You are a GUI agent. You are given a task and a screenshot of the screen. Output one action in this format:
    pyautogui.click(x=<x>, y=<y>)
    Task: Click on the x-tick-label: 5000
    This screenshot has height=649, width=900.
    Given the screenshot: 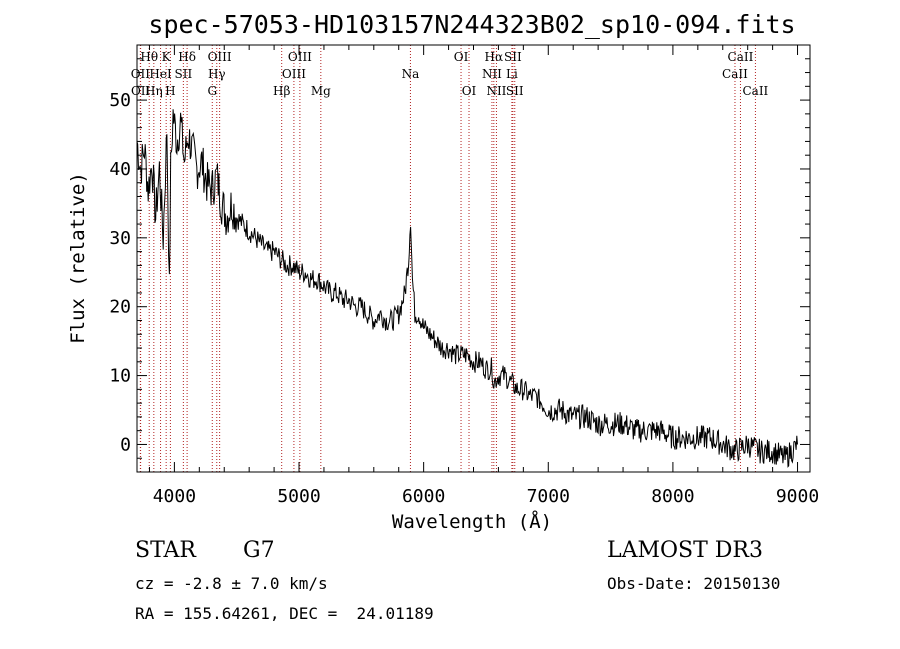 What is the action you would take?
    pyautogui.click(x=298, y=496)
    